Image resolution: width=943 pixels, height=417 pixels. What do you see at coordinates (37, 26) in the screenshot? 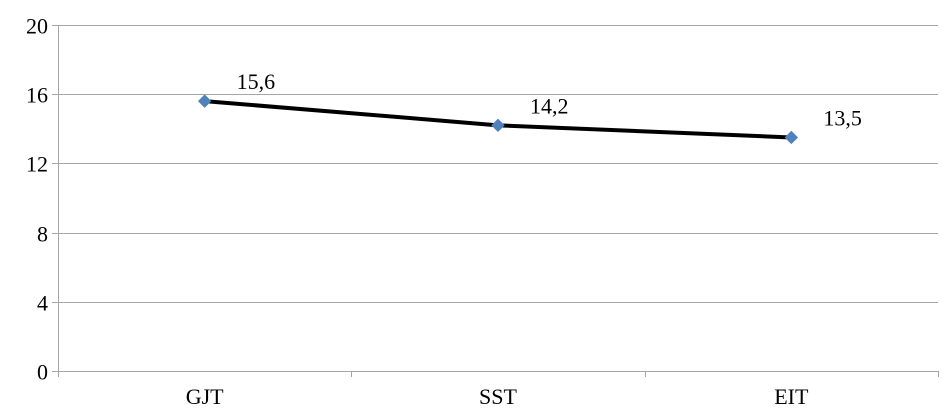
I see `y-tick-label-20: 20` at bounding box center [37, 26].